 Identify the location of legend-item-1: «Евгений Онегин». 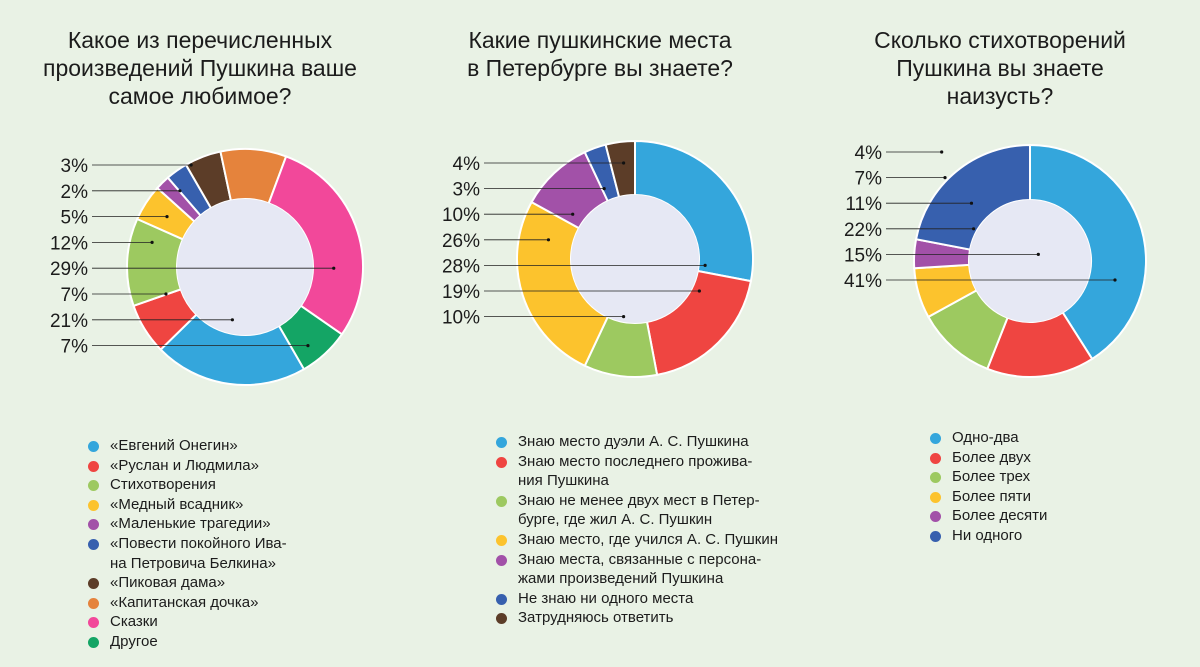
(238, 446).